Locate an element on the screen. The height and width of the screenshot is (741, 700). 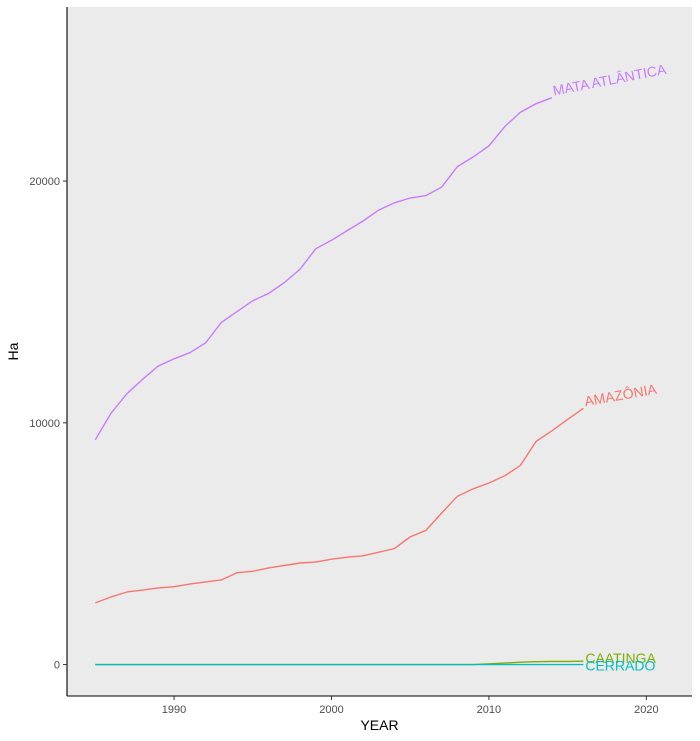
y-tick-label: 0 is located at coordinates (57, 666).